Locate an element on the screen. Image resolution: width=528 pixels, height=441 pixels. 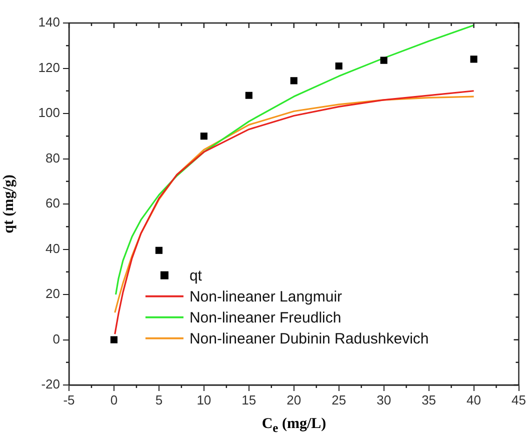
x-tick-label: 5 is located at coordinates (159, 400).